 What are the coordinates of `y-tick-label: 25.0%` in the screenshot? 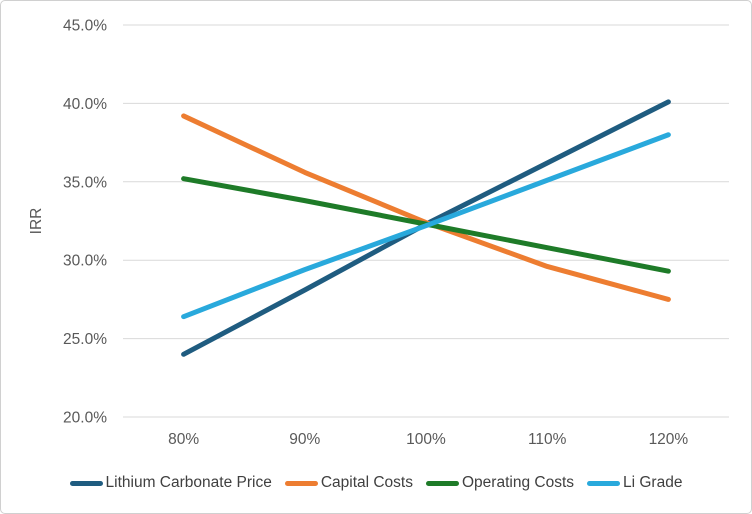 It's located at (85, 339).